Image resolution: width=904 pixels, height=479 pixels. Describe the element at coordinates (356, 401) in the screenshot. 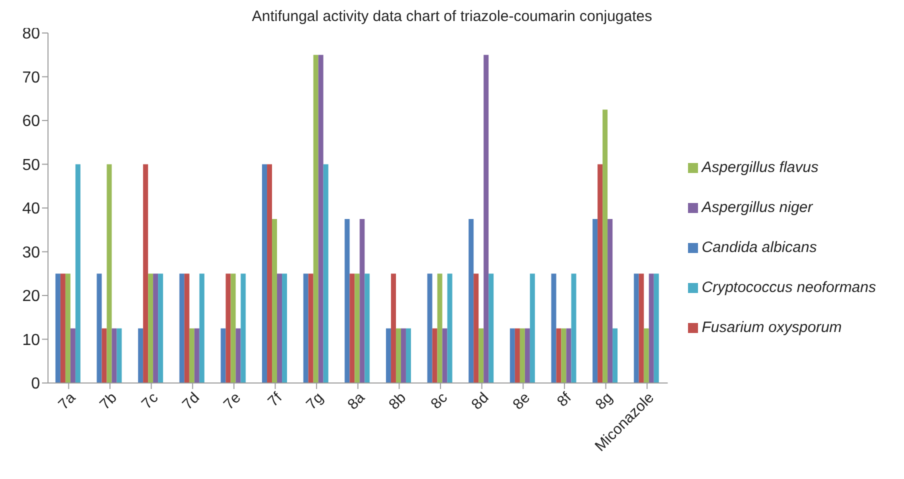

I see `x-tick-label: 8a` at that location.